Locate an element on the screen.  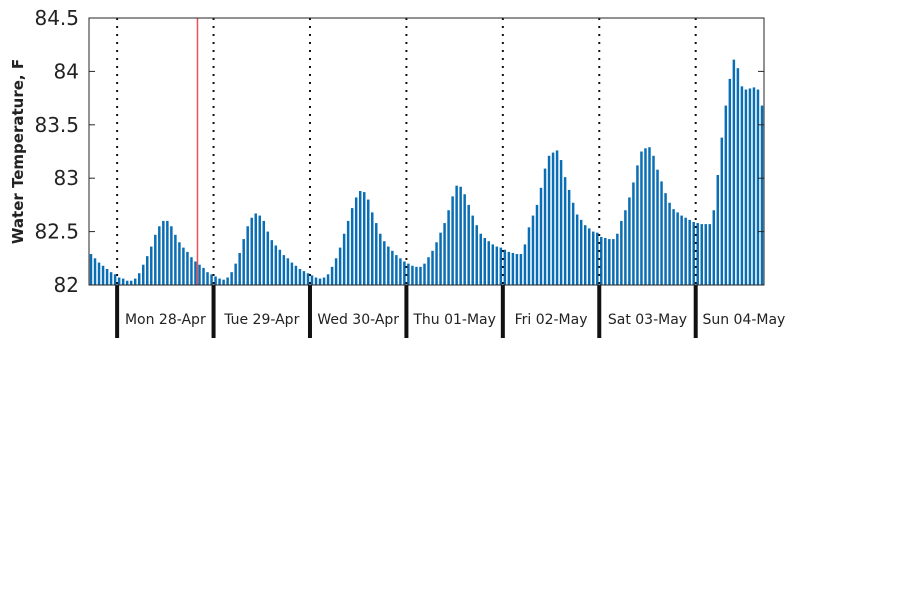
day-label: Thu 01-May is located at coordinates (454, 320).